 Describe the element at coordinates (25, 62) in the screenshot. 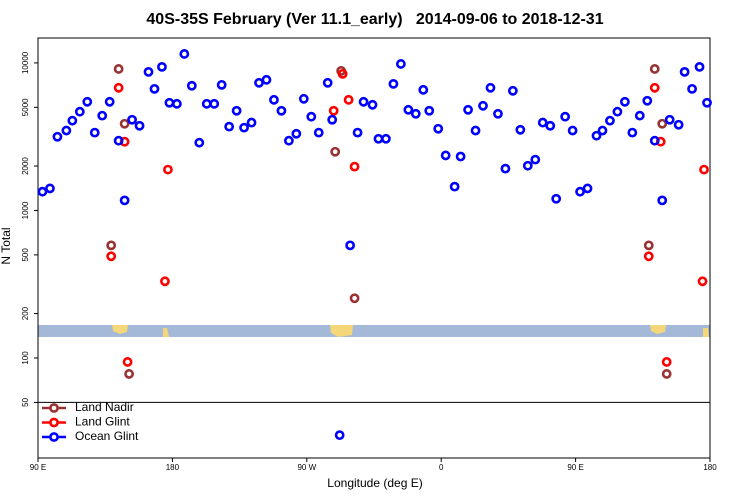

I see `y-tick-label: 10000` at that location.